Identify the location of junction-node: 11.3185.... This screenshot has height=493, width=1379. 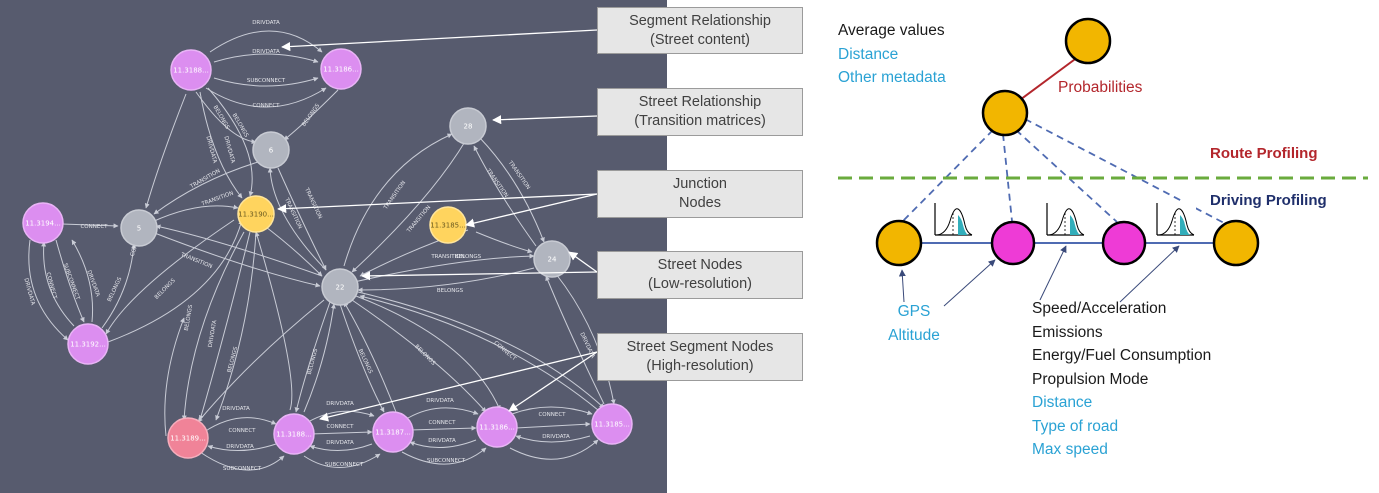
(448, 225).